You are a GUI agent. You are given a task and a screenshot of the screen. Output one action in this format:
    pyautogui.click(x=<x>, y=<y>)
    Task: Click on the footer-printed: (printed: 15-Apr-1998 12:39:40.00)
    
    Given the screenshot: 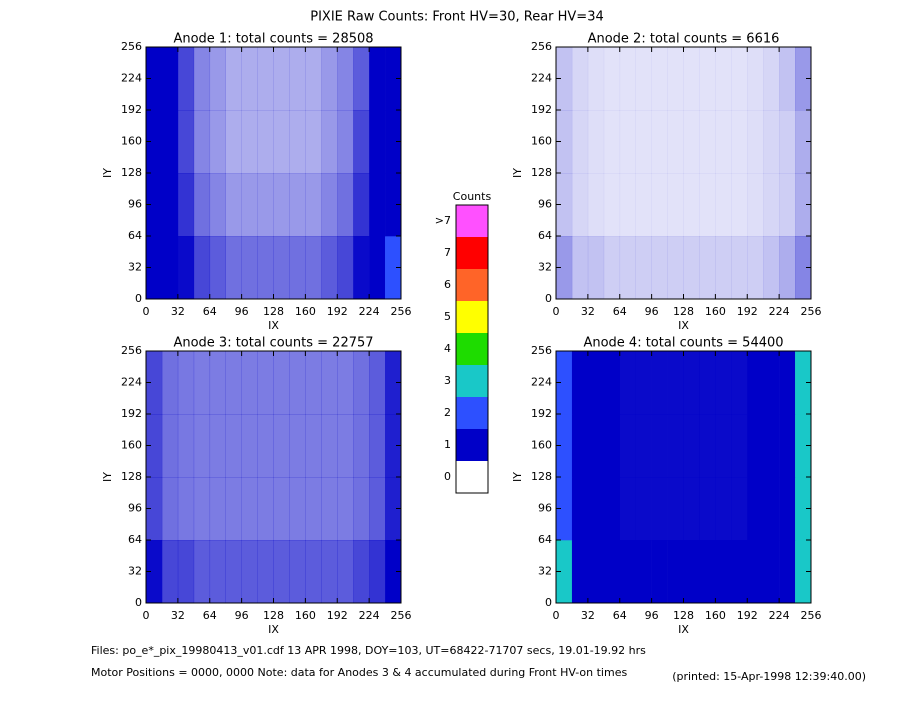 What is the action you would take?
    pyautogui.click(x=769, y=676)
    